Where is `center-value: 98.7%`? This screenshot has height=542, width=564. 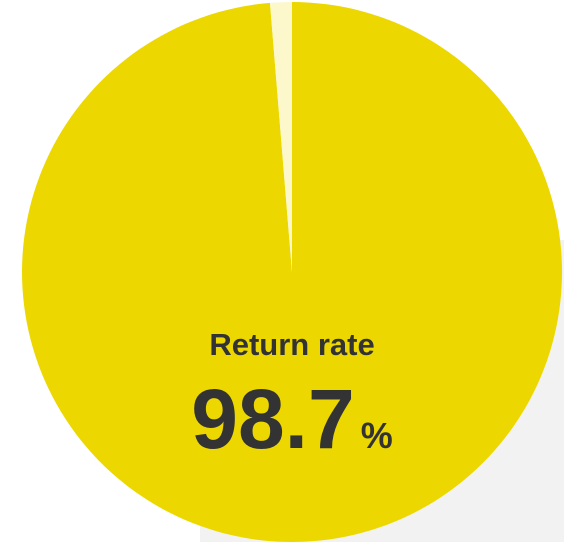 center-value: 98.7% is located at coordinates (292, 419).